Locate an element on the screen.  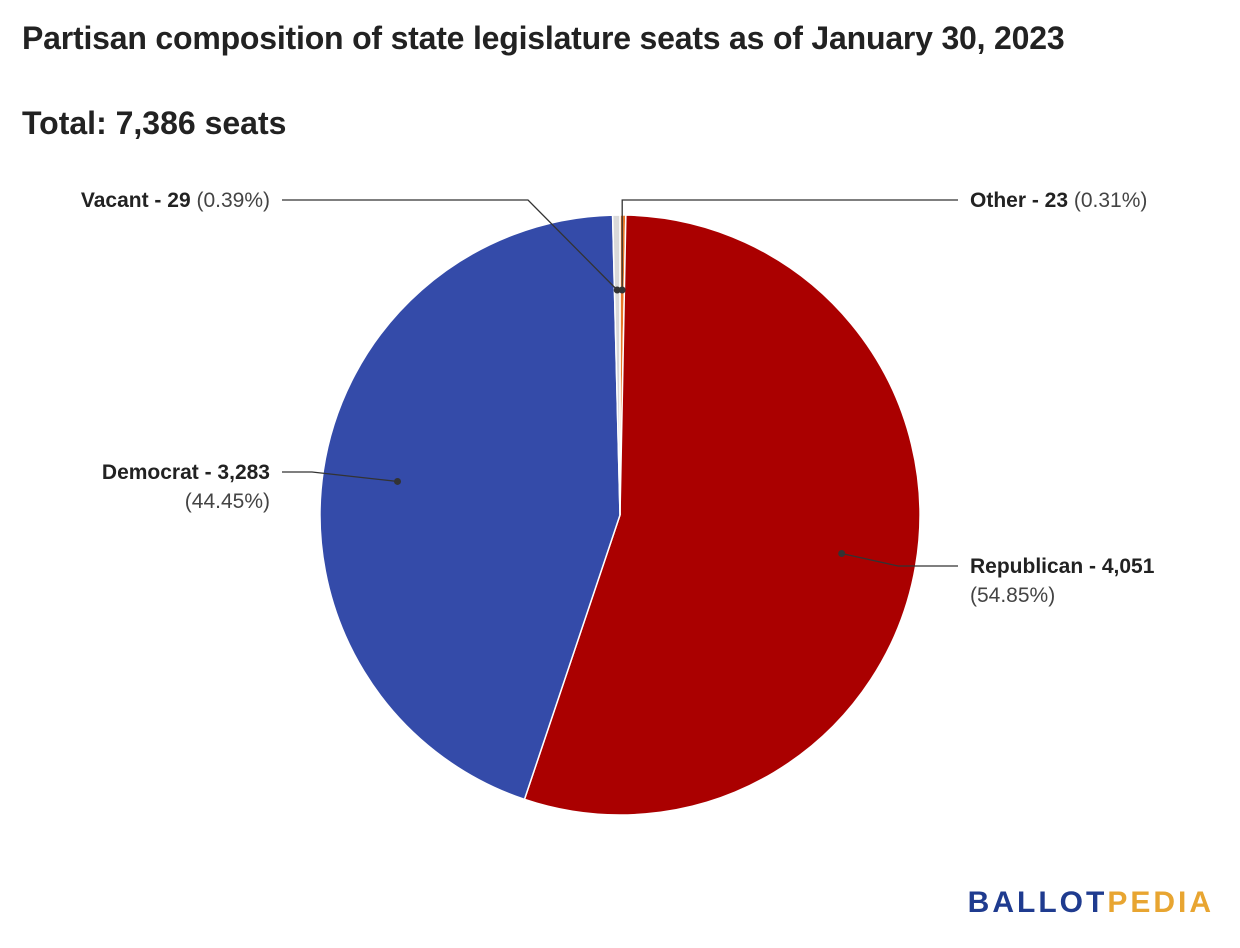
slice-label-vacant: Vacant - 29 (0.39%) is located at coordinates (175, 200).